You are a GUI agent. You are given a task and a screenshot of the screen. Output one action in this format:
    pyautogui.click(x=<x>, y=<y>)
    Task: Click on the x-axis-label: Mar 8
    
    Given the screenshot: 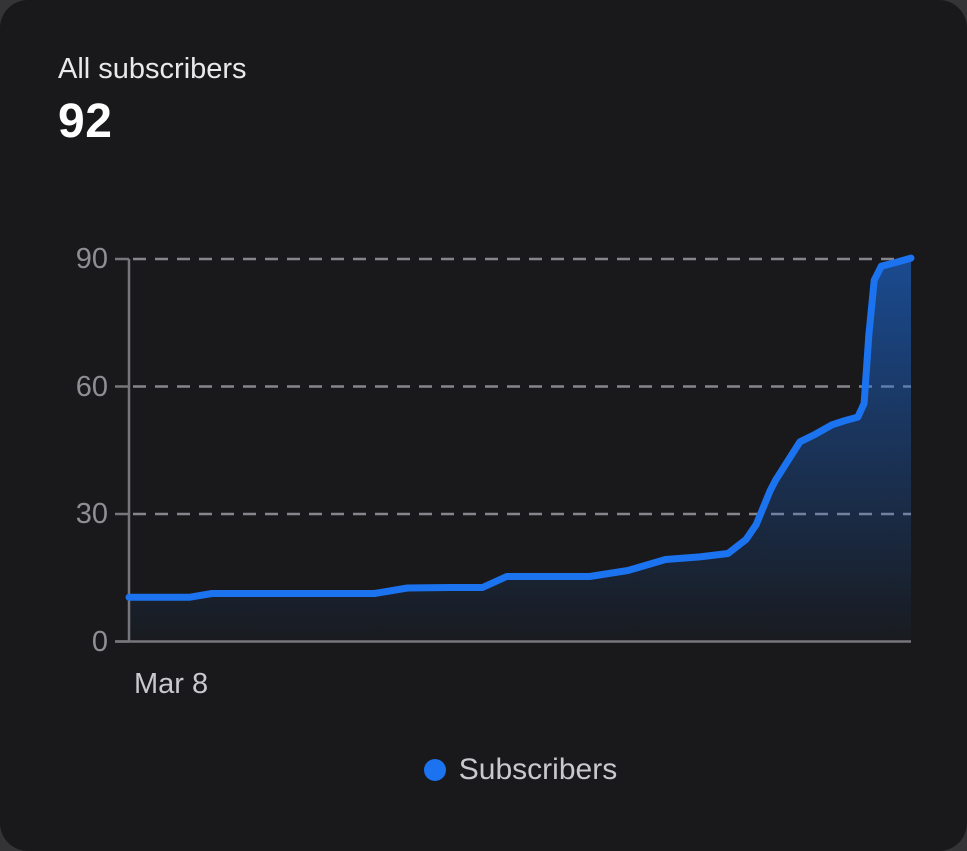 What is the action you would take?
    pyautogui.click(x=171, y=684)
    